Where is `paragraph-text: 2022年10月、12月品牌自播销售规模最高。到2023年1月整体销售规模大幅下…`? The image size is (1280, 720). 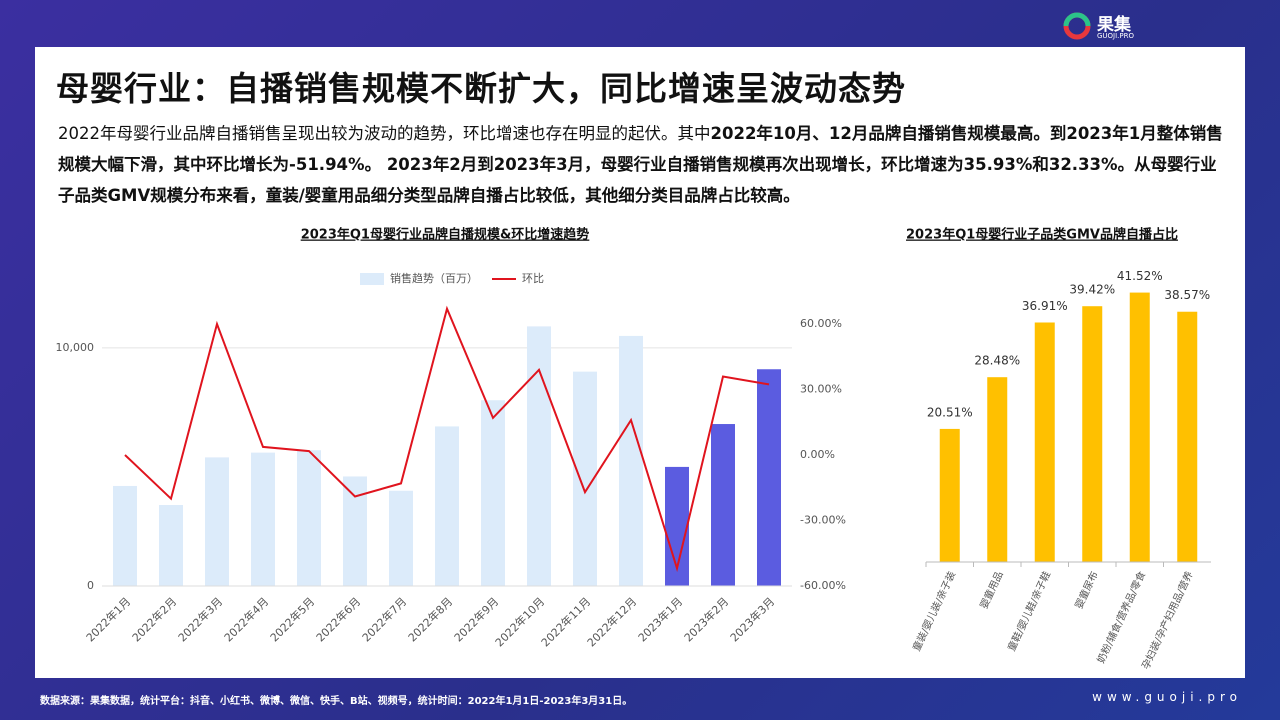
paragraph-text: 2022年10月、12月品牌自播销售规模最高。到2023年1月整体销售规模大幅下… is located at coordinates (640, 164).